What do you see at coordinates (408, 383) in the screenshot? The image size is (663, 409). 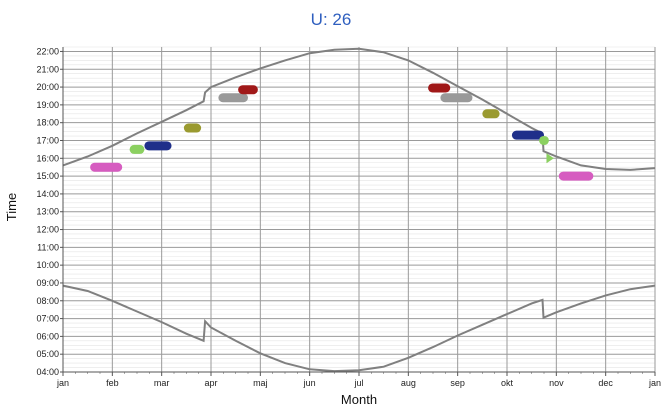 I see `x-tick-label: aug` at bounding box center [408, 383].